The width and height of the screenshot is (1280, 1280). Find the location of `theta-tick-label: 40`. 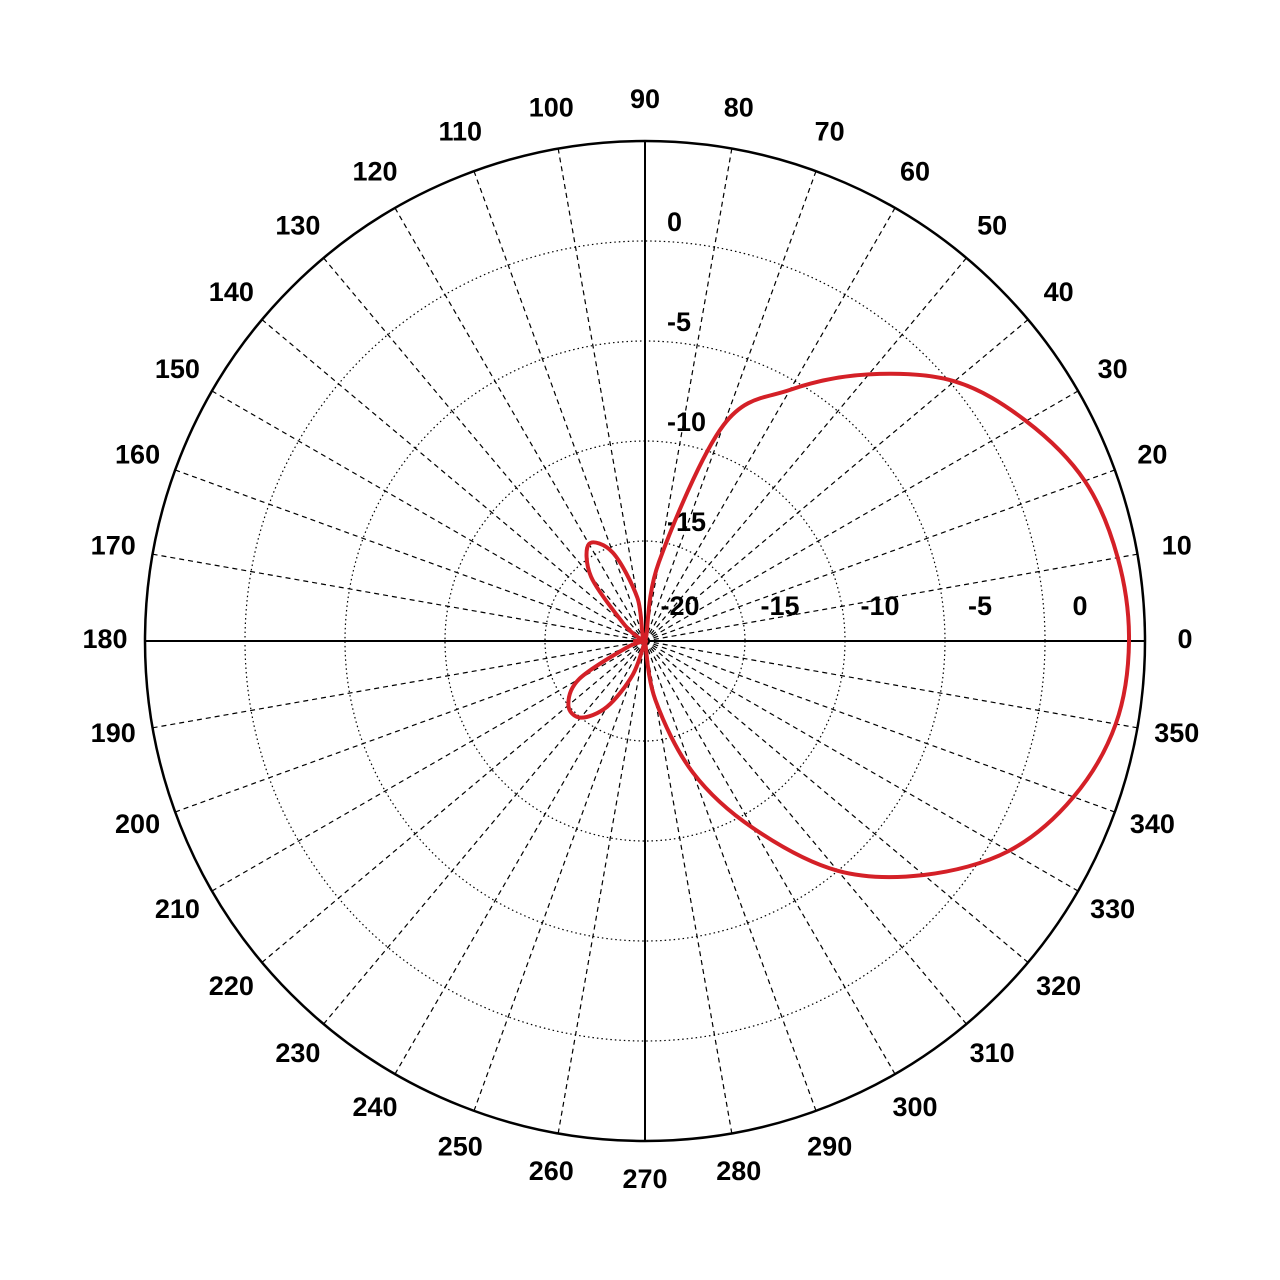

theta-tick-label: 40 is located at coordinates (1059, 292).